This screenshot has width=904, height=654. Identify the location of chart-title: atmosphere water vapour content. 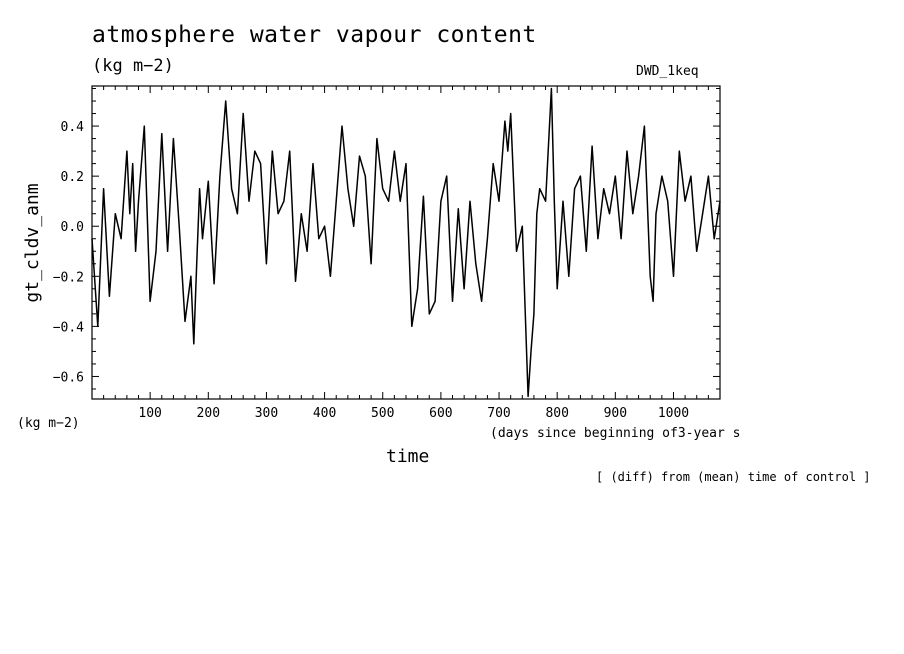
(314, 35).